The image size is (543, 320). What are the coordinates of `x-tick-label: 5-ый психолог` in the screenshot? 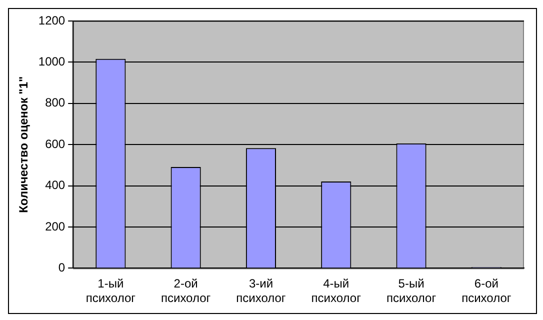 It's located at (411, 291).